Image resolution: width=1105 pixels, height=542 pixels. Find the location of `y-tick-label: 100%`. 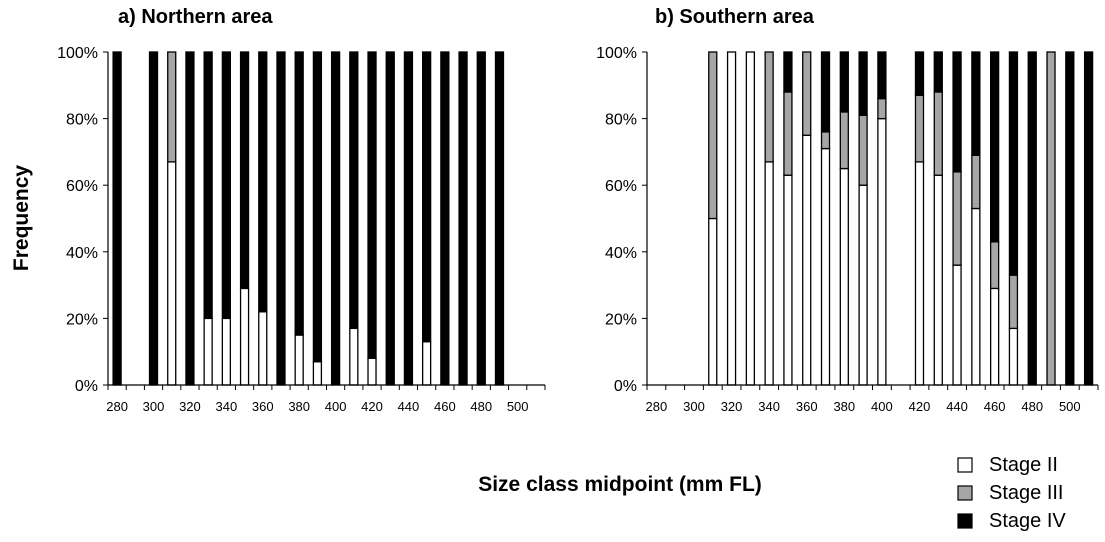

y-tick-label: 100% is located at coordinates (77, 53).